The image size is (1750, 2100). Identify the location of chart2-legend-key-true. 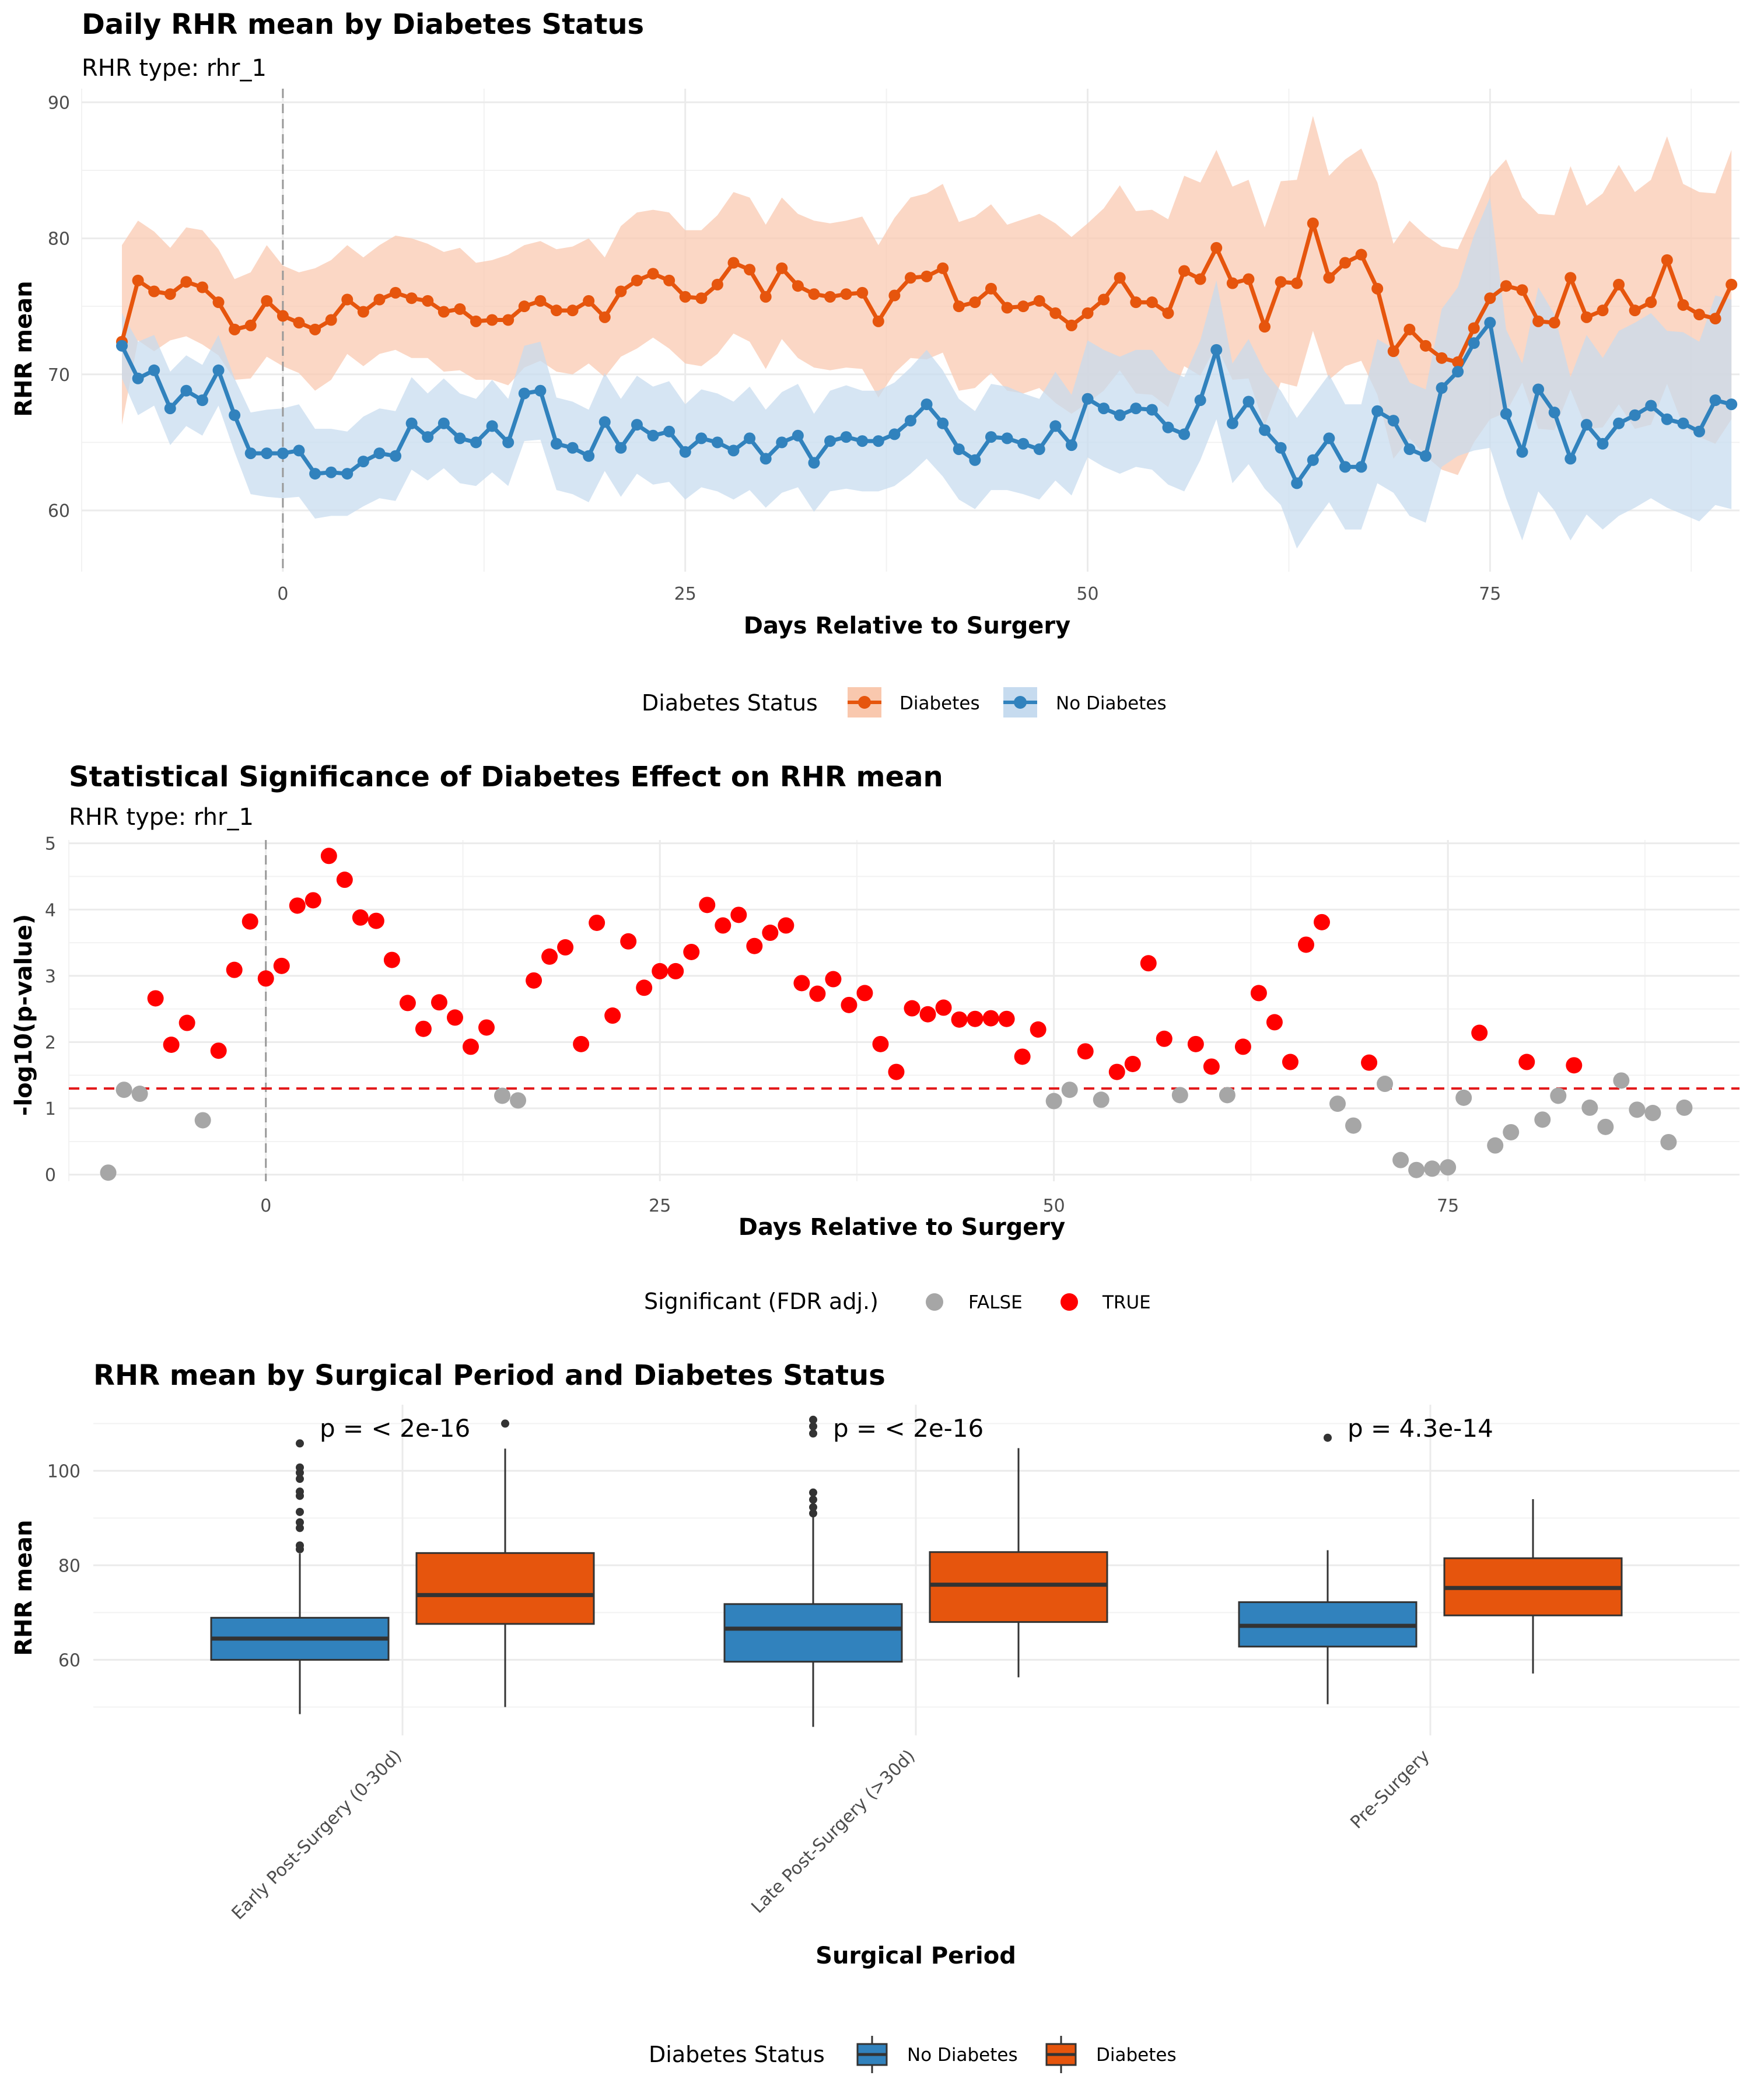
(1069, 1302).